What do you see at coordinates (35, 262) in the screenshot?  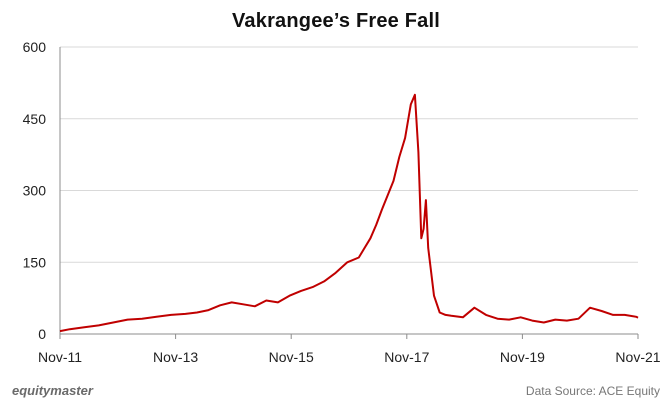 I see `y-tick-label: 150` at bounding box center [35, 262].